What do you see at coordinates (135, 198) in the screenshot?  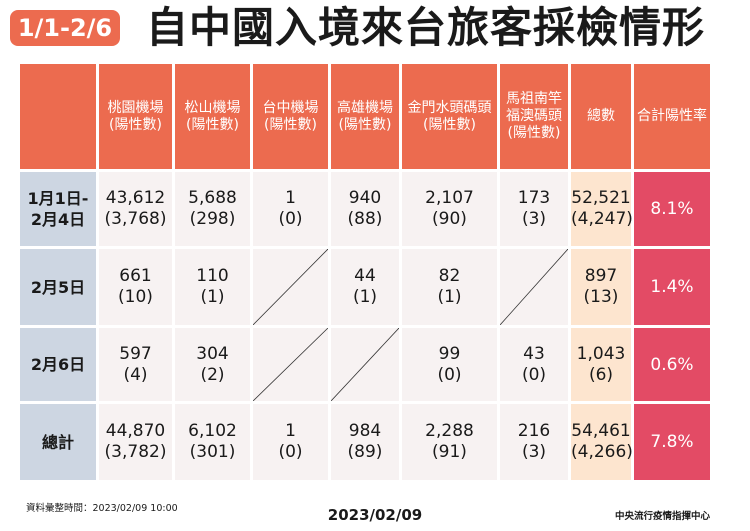 I see `count-value: 43,612` at bounding box center [135, 198].